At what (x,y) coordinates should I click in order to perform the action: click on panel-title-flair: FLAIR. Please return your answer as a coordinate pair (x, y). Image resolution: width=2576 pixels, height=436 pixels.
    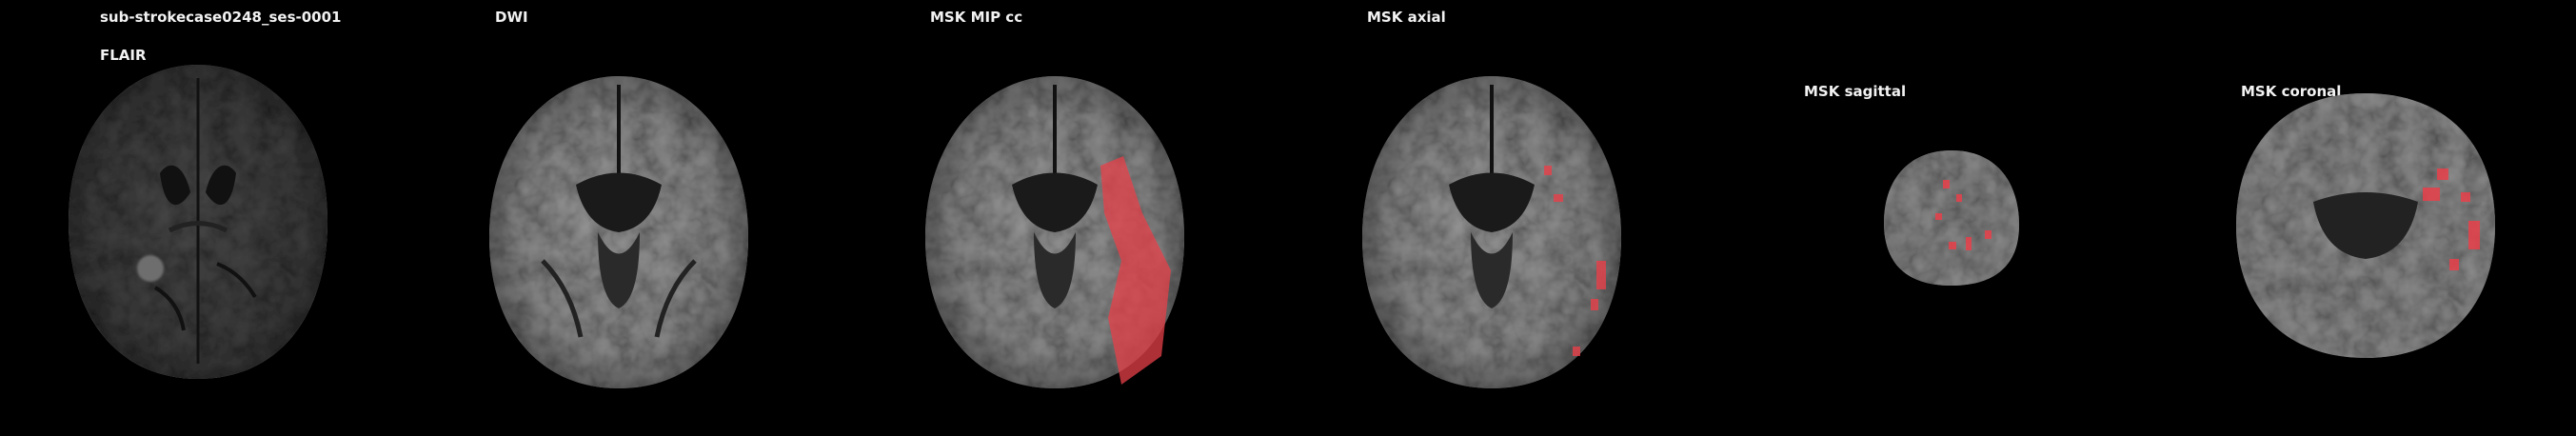
    Looking at the image, I should click on (124, 56).